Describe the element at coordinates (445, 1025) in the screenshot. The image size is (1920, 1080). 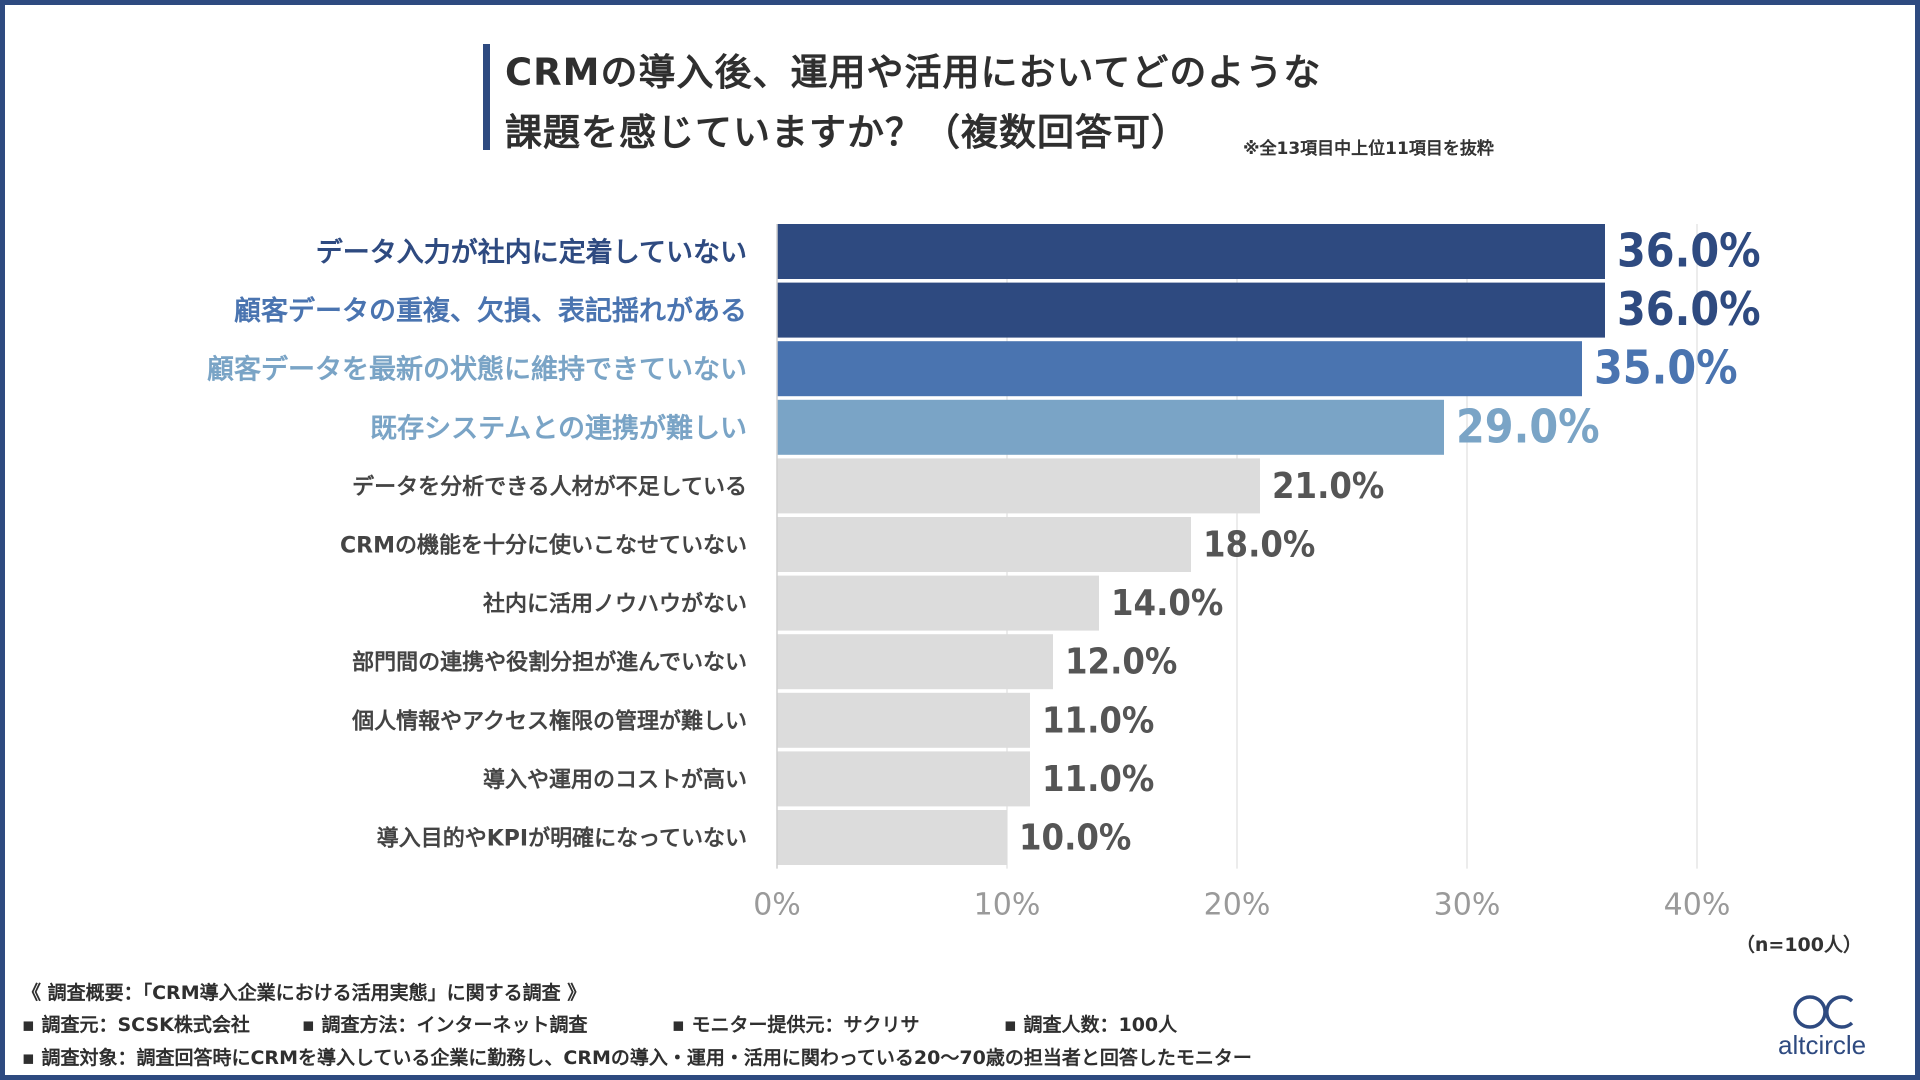
I see `survey-method: ▪ 調査方法：インターネット調査` at that location.